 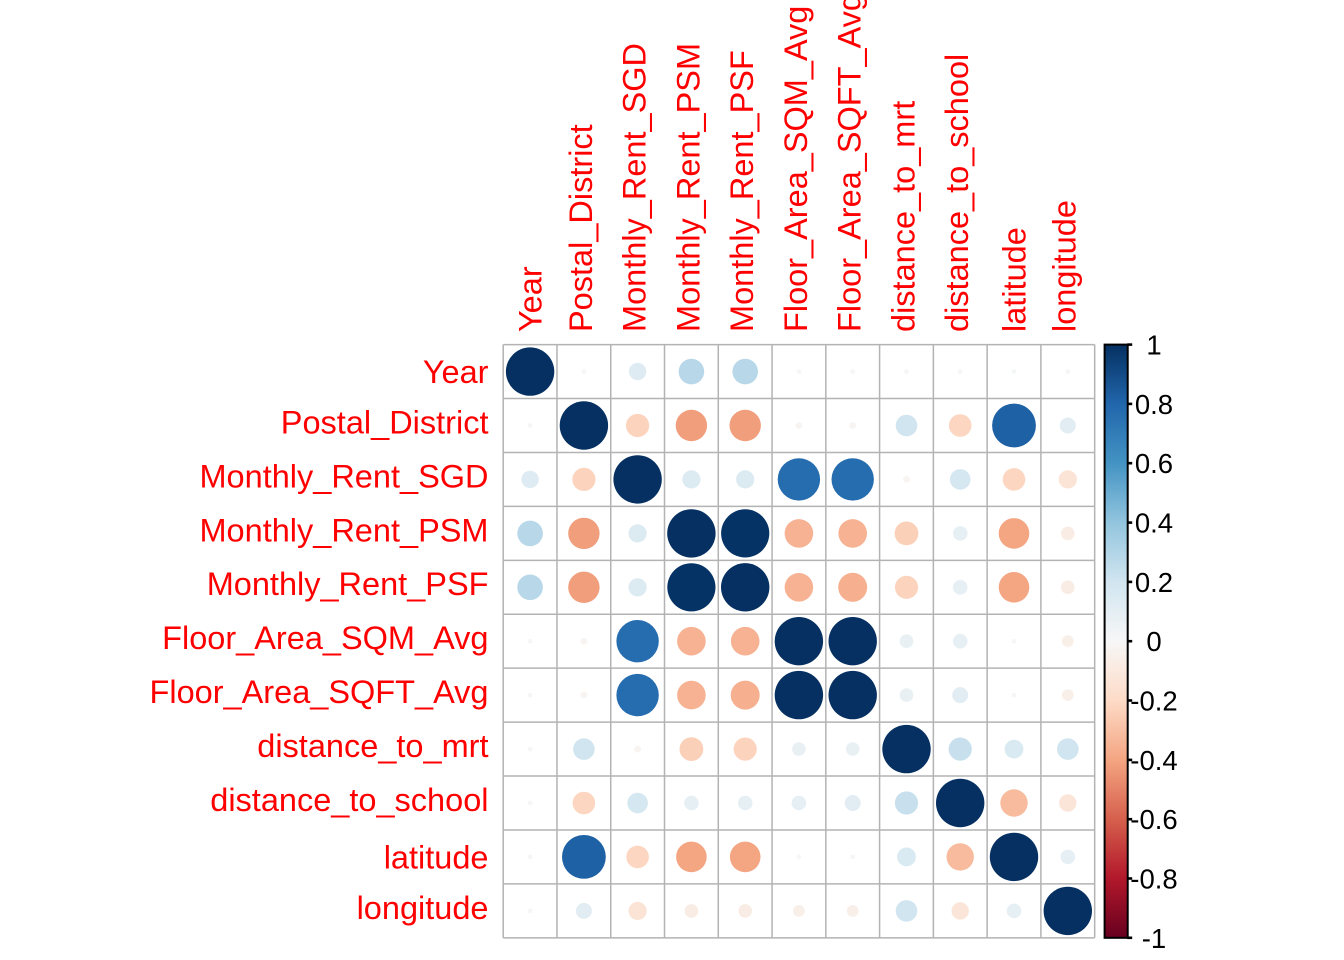 I want to click on svg-text: -0.4, so click(x=1153, y=760).